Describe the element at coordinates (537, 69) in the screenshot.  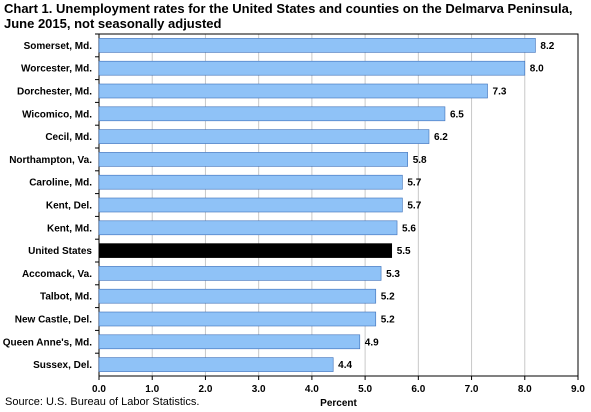
I see `value-label: 8.0` at that location.